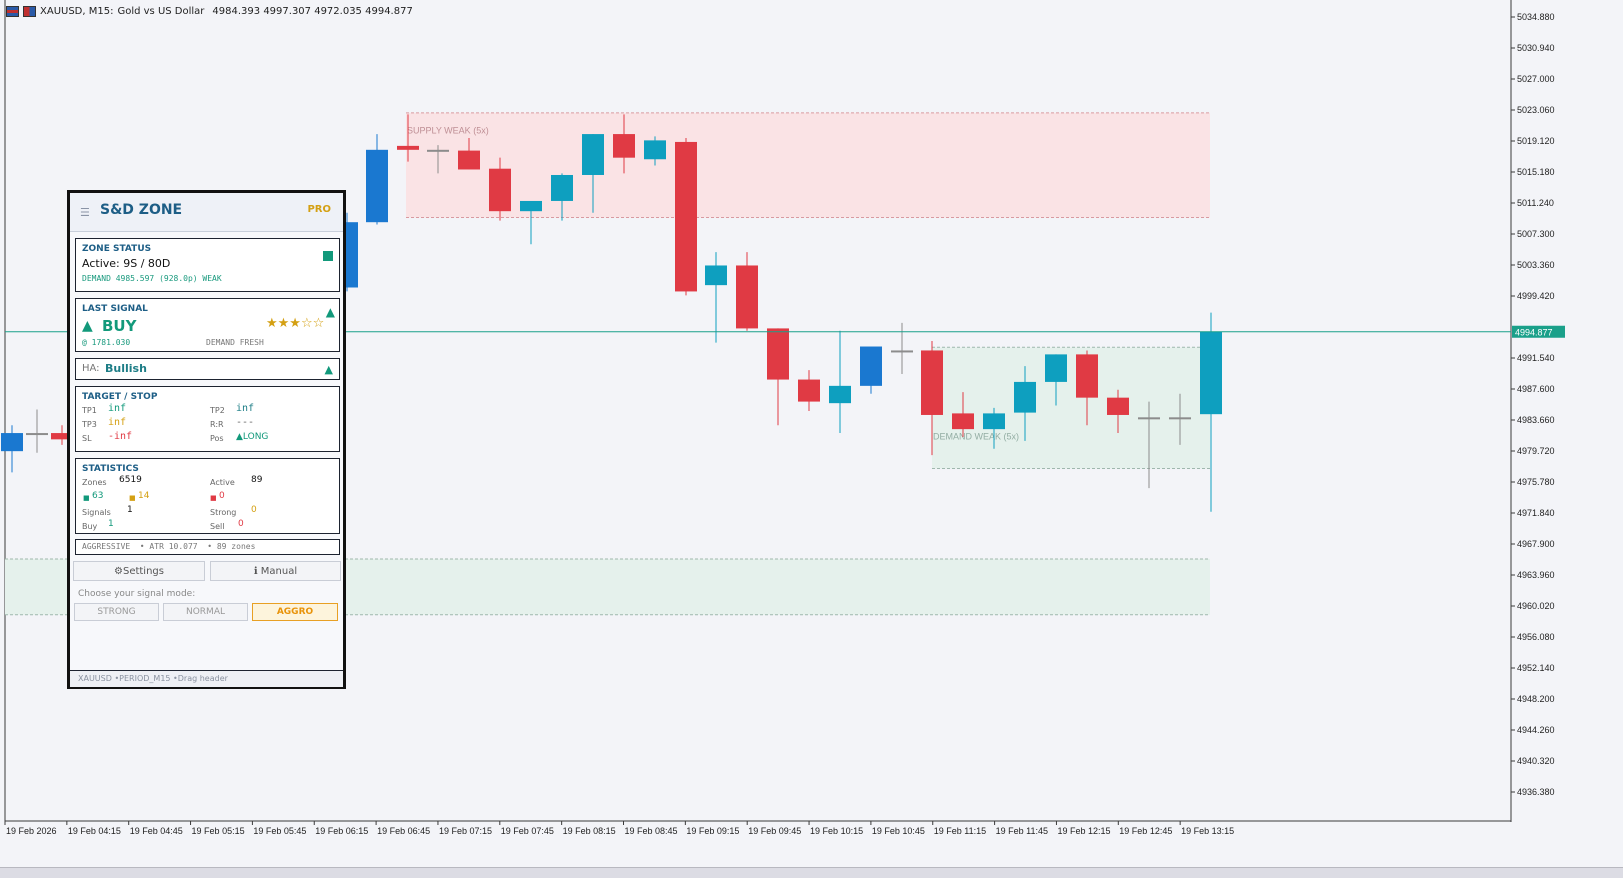 This screenshot has height=878, width=1623. Describe the element at coordinates (330, 312) in the screenshot. I see `signal-up-arrow-icon: ▲` at that location.